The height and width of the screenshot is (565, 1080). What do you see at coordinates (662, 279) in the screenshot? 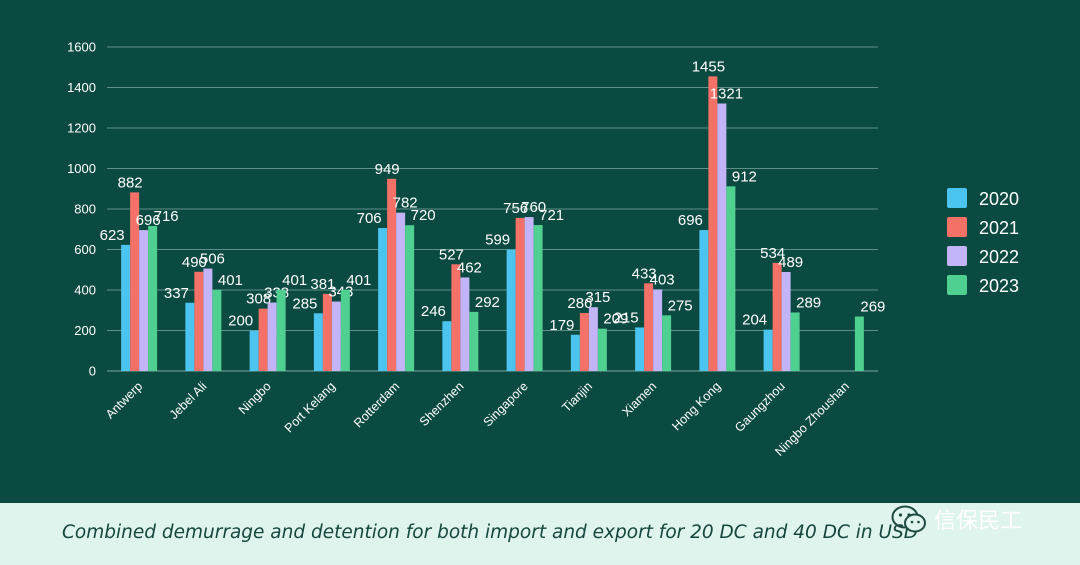
I see `data-label: 403` at bounding box center [662, 279].